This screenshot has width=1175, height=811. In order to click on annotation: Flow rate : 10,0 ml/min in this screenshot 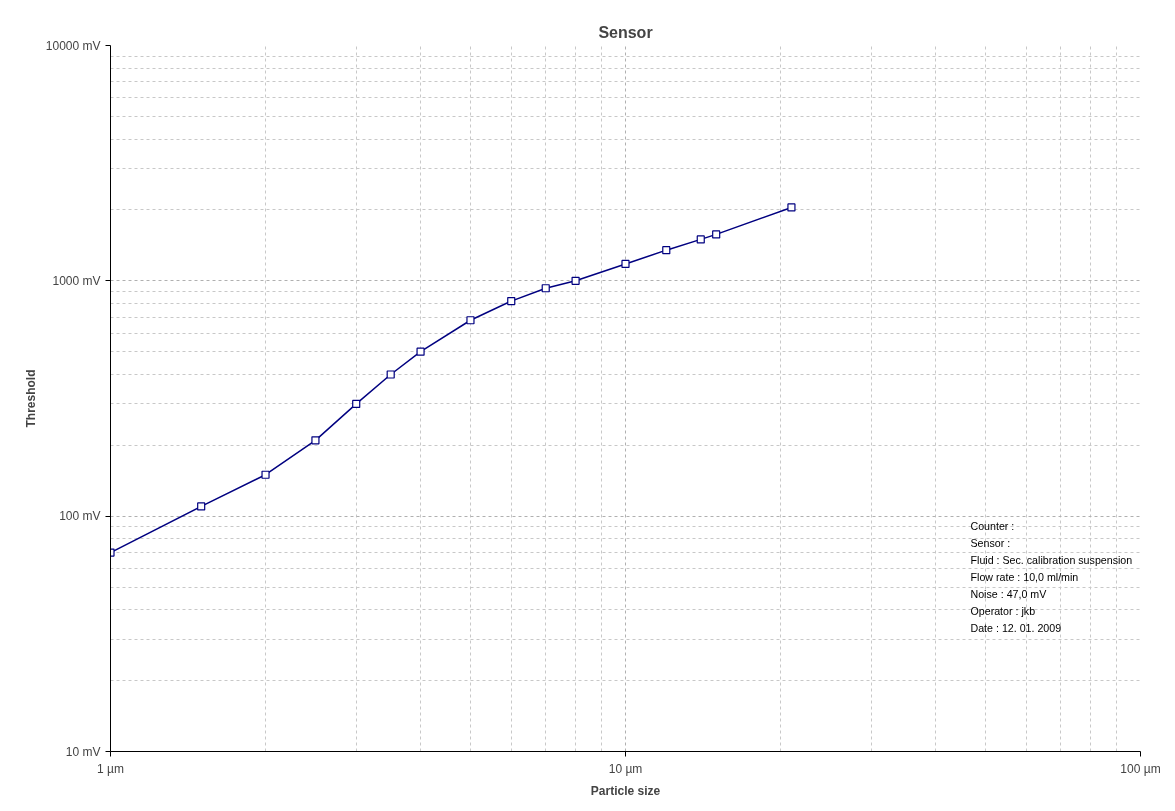, I will do `click(1024, 576)`.